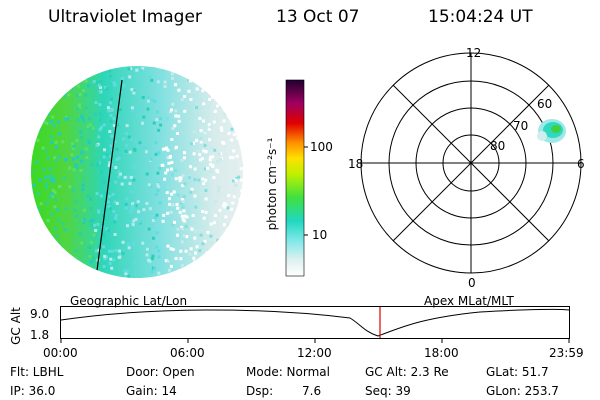  Describe the element at coordinates (187, 353) in the screenshot. I see `timeline-tick-0600: 06:00` at that location.